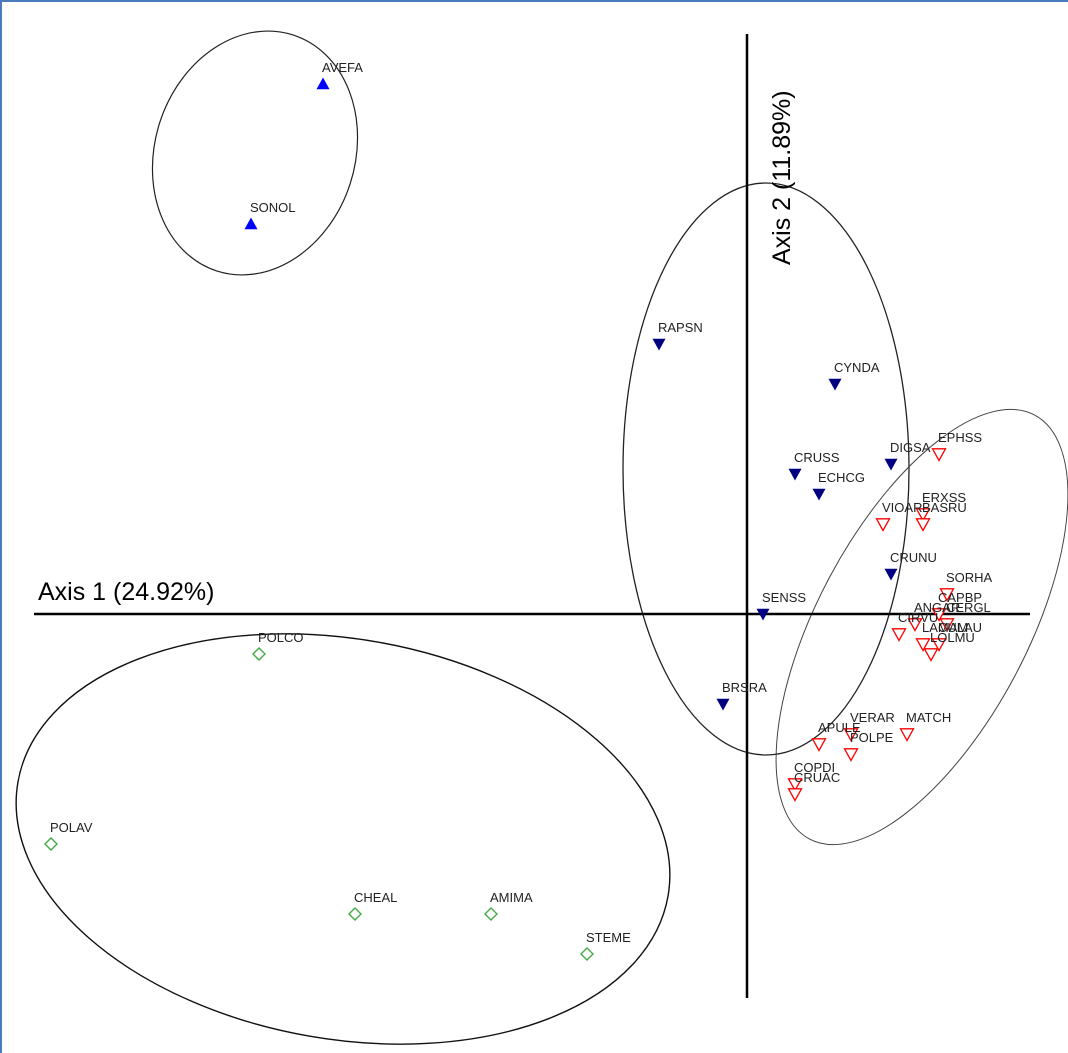 The width and height of the screenshot is (1068, 1053). I want to click on point-cirvu, so click(899, 635).